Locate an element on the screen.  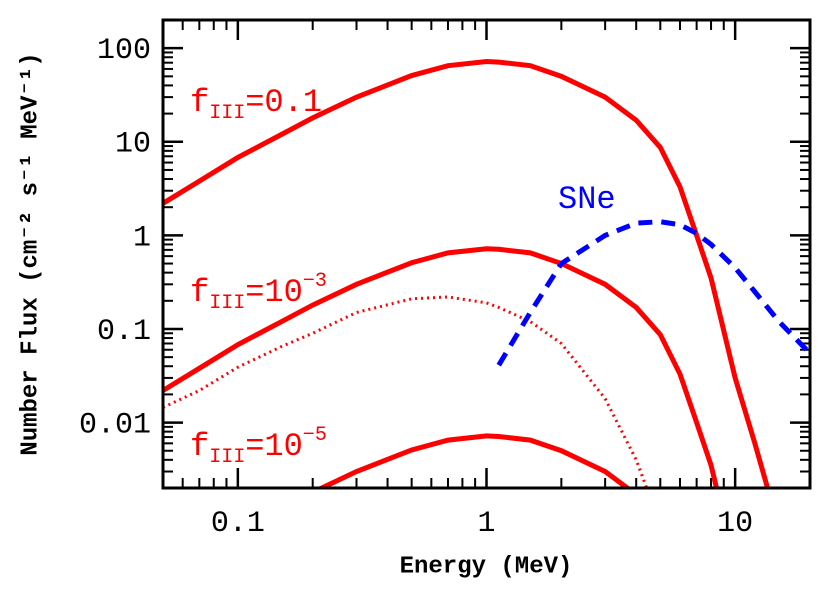
x-tick-label: 0.1 is located at coordinates (238, 524).